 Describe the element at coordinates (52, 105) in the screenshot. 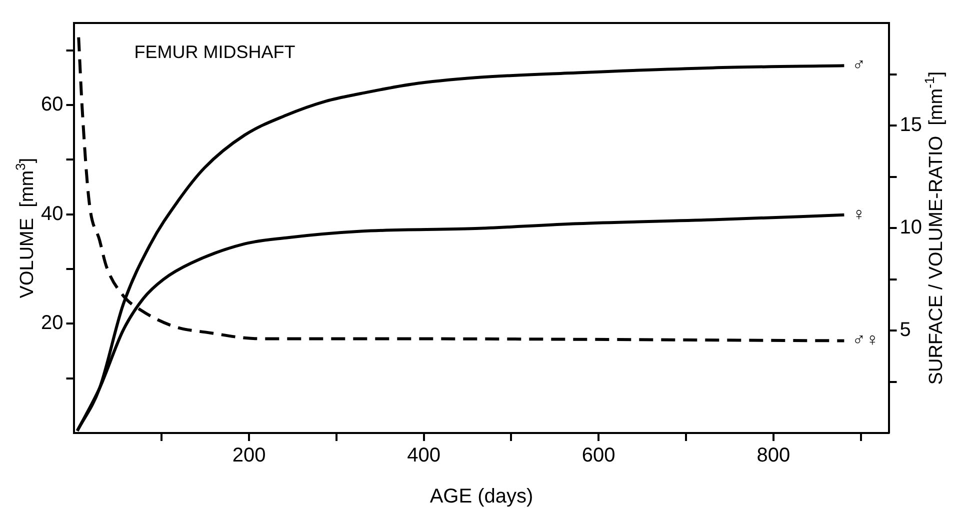

I see `y-tick-label: 60` at that location.